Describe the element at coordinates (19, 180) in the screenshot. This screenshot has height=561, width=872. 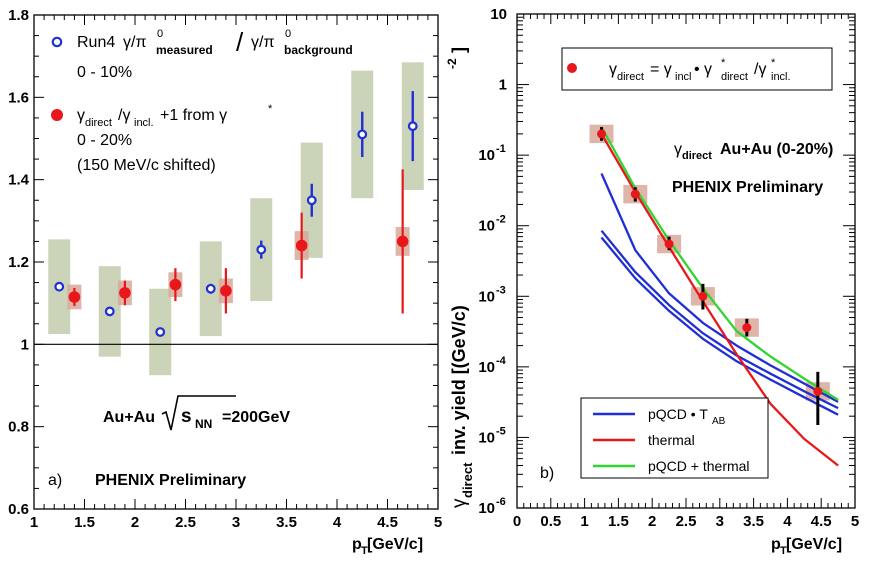
I see `y-tick-label: 1.4` at that location.